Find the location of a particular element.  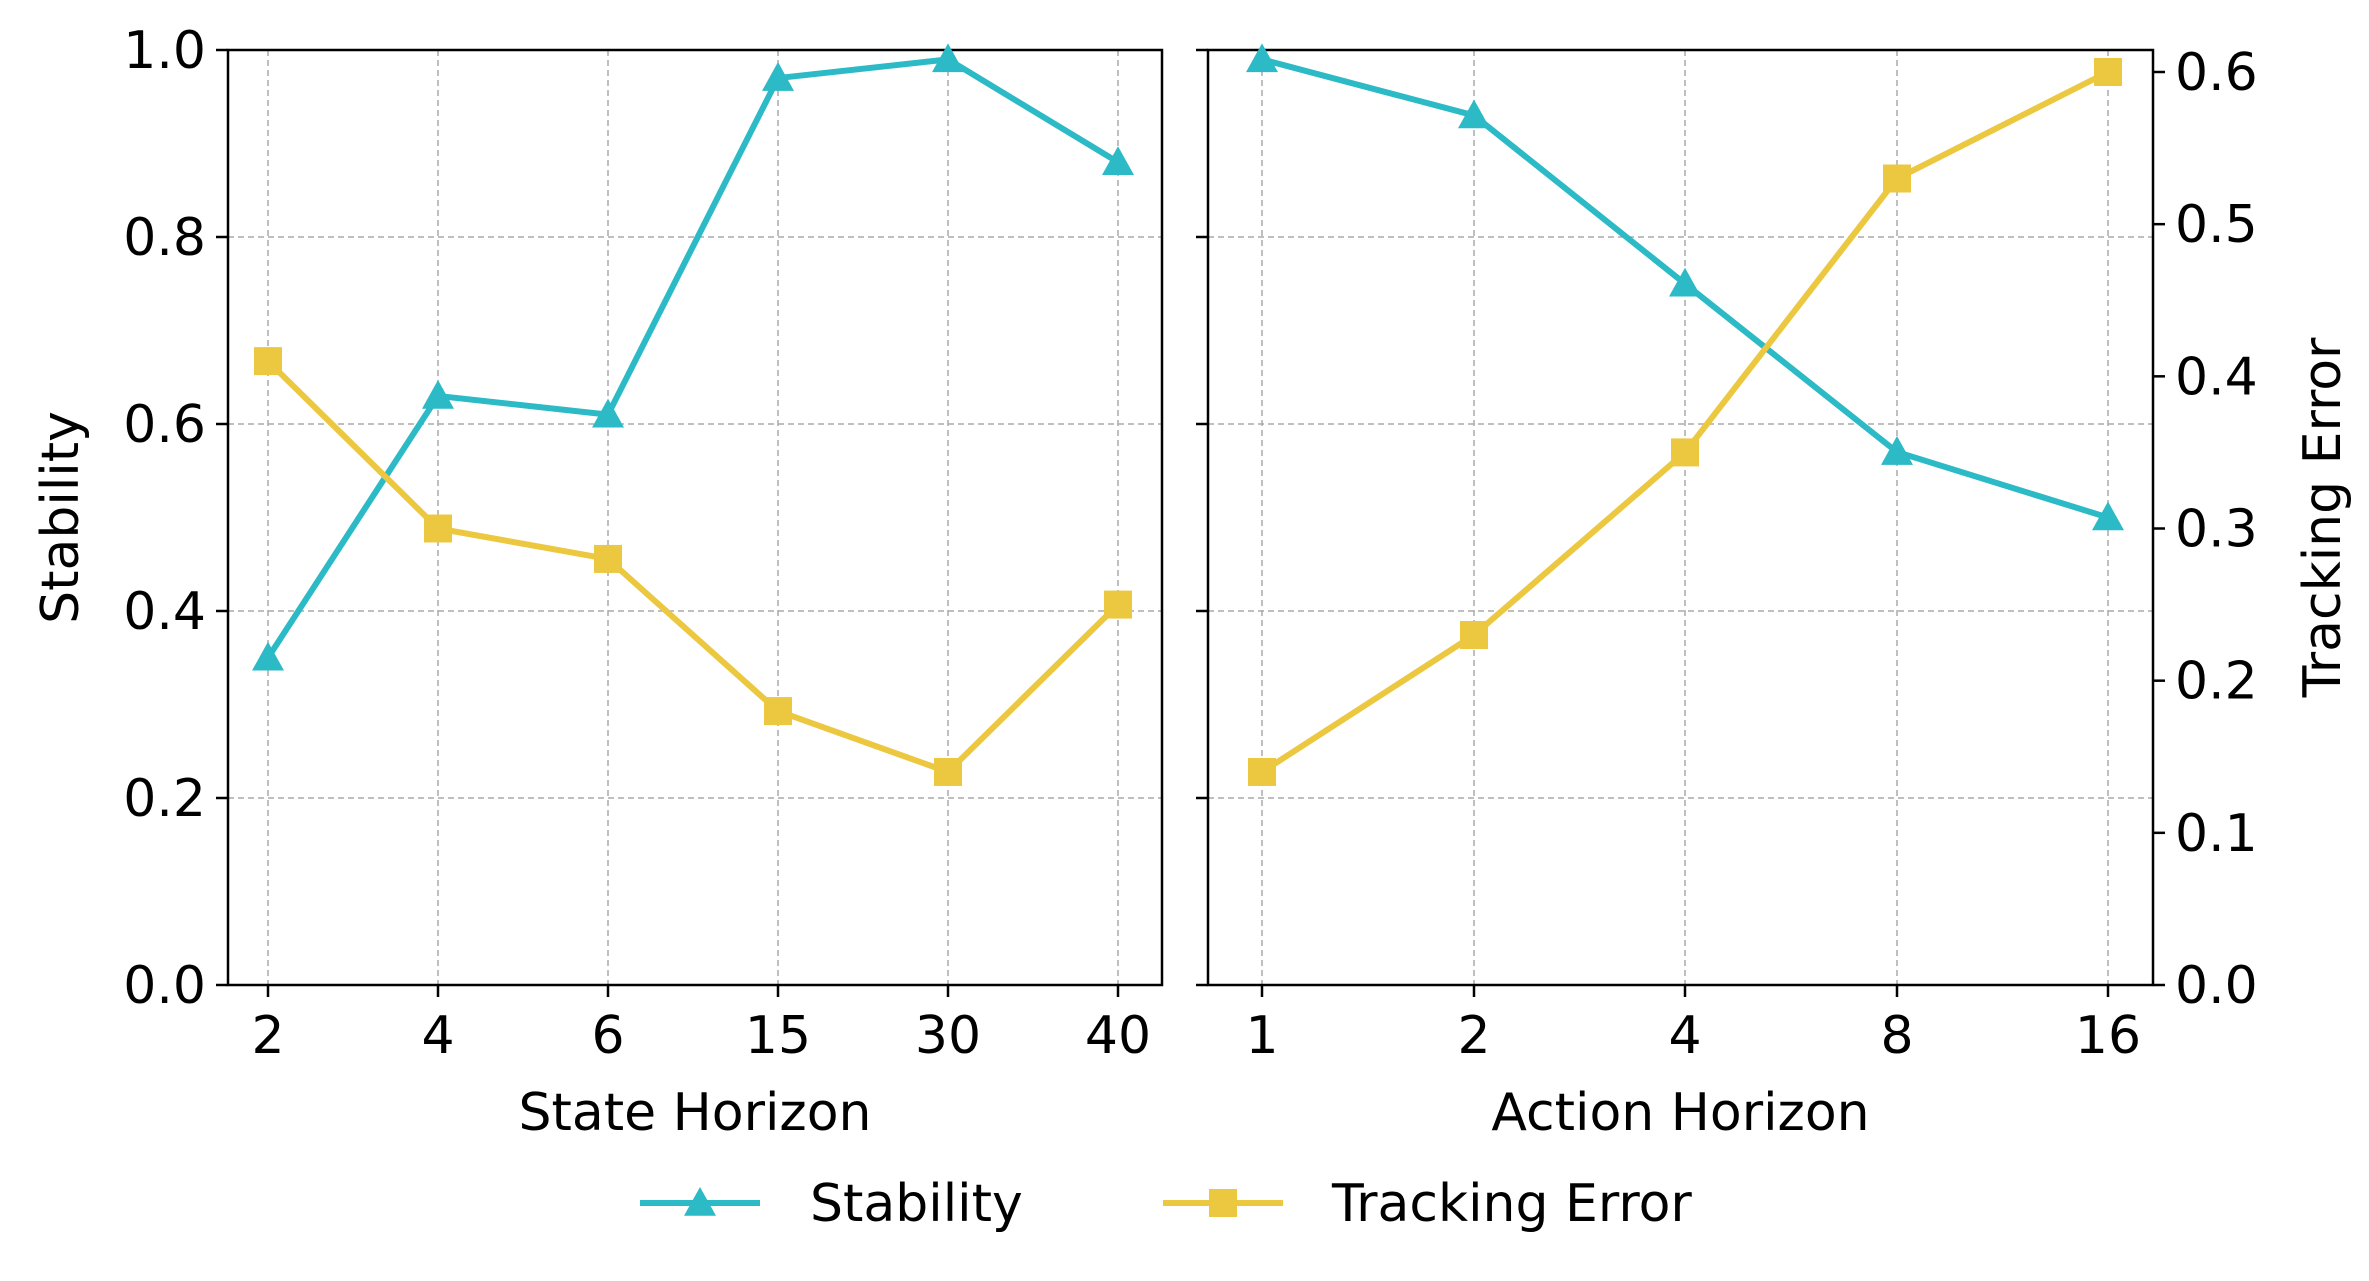

y-tick-label: 0.0 is located at coordinates (164, 986).